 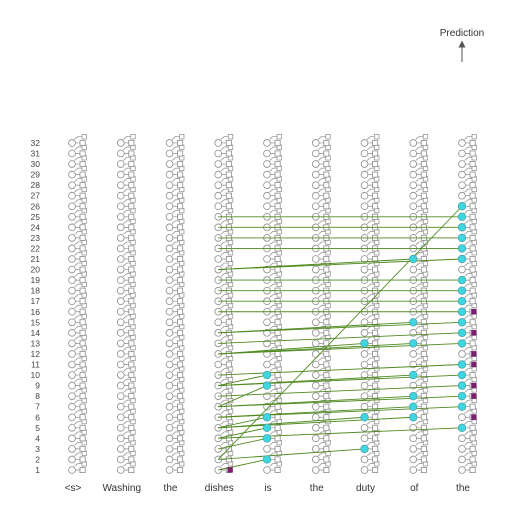 I want to click on layer-label: 27, so click(x=36, y=196).